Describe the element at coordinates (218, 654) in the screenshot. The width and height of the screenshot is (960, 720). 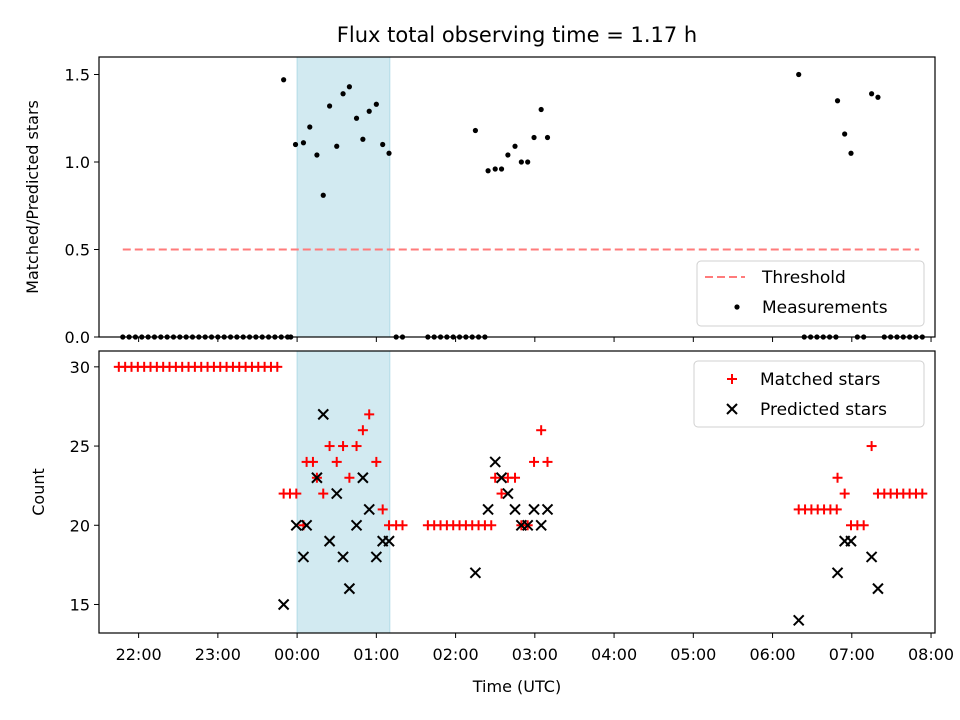
I see `x-tick-label: 23:00` at that location.